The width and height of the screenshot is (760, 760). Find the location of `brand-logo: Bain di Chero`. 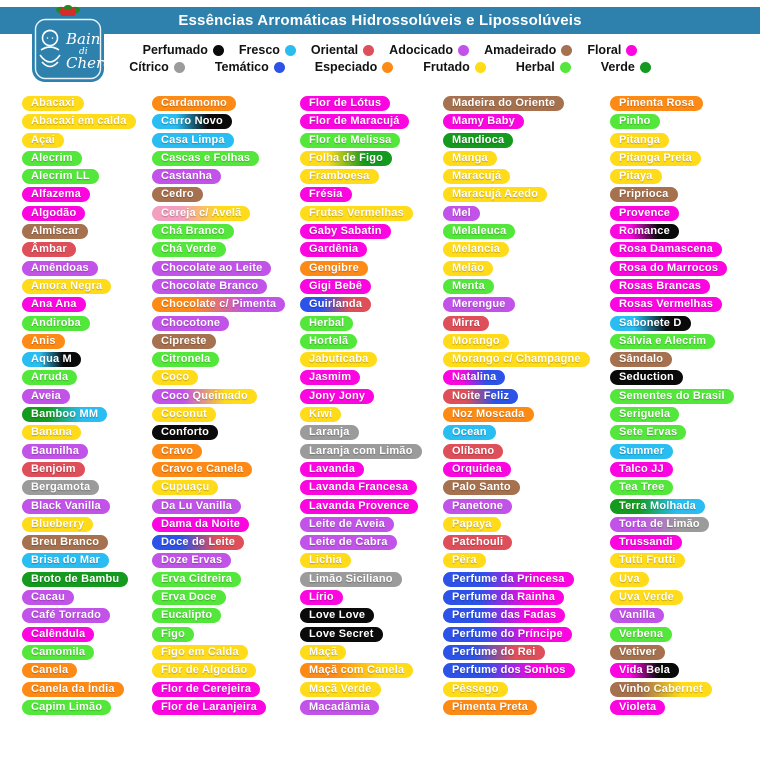

brand-logo: Bain di Chero is located at coordinates (72, 43).